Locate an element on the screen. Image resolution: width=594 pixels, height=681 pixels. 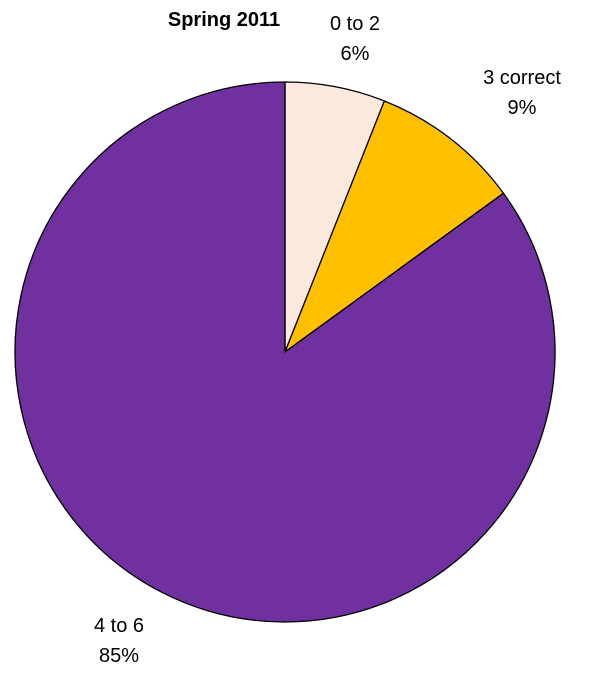
slice-value-label: 6% is located at coordinates (355, 54).